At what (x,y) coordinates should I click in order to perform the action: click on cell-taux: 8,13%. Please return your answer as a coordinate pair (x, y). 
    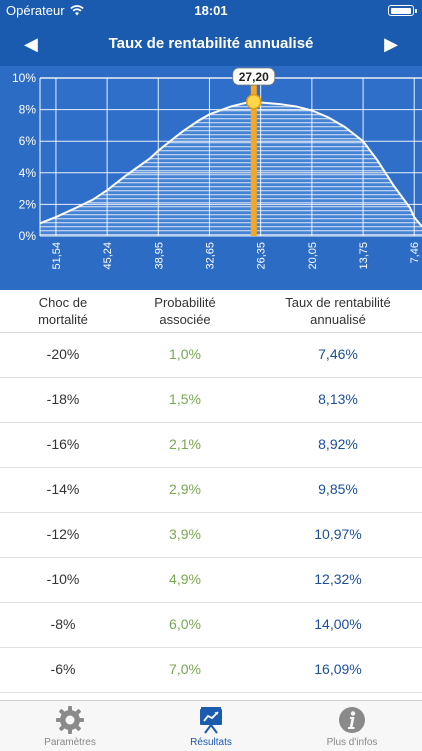
    Looking at the image, I should click on (338, 399).